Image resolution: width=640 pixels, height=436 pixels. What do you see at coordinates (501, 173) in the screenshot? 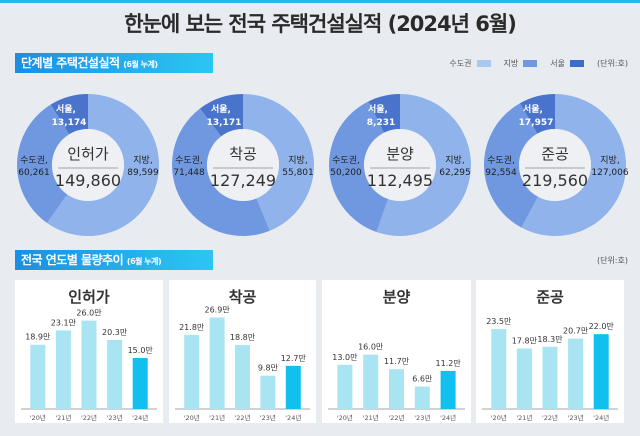
I see `capital-value: 92,554` at bounding box center [501, 173].